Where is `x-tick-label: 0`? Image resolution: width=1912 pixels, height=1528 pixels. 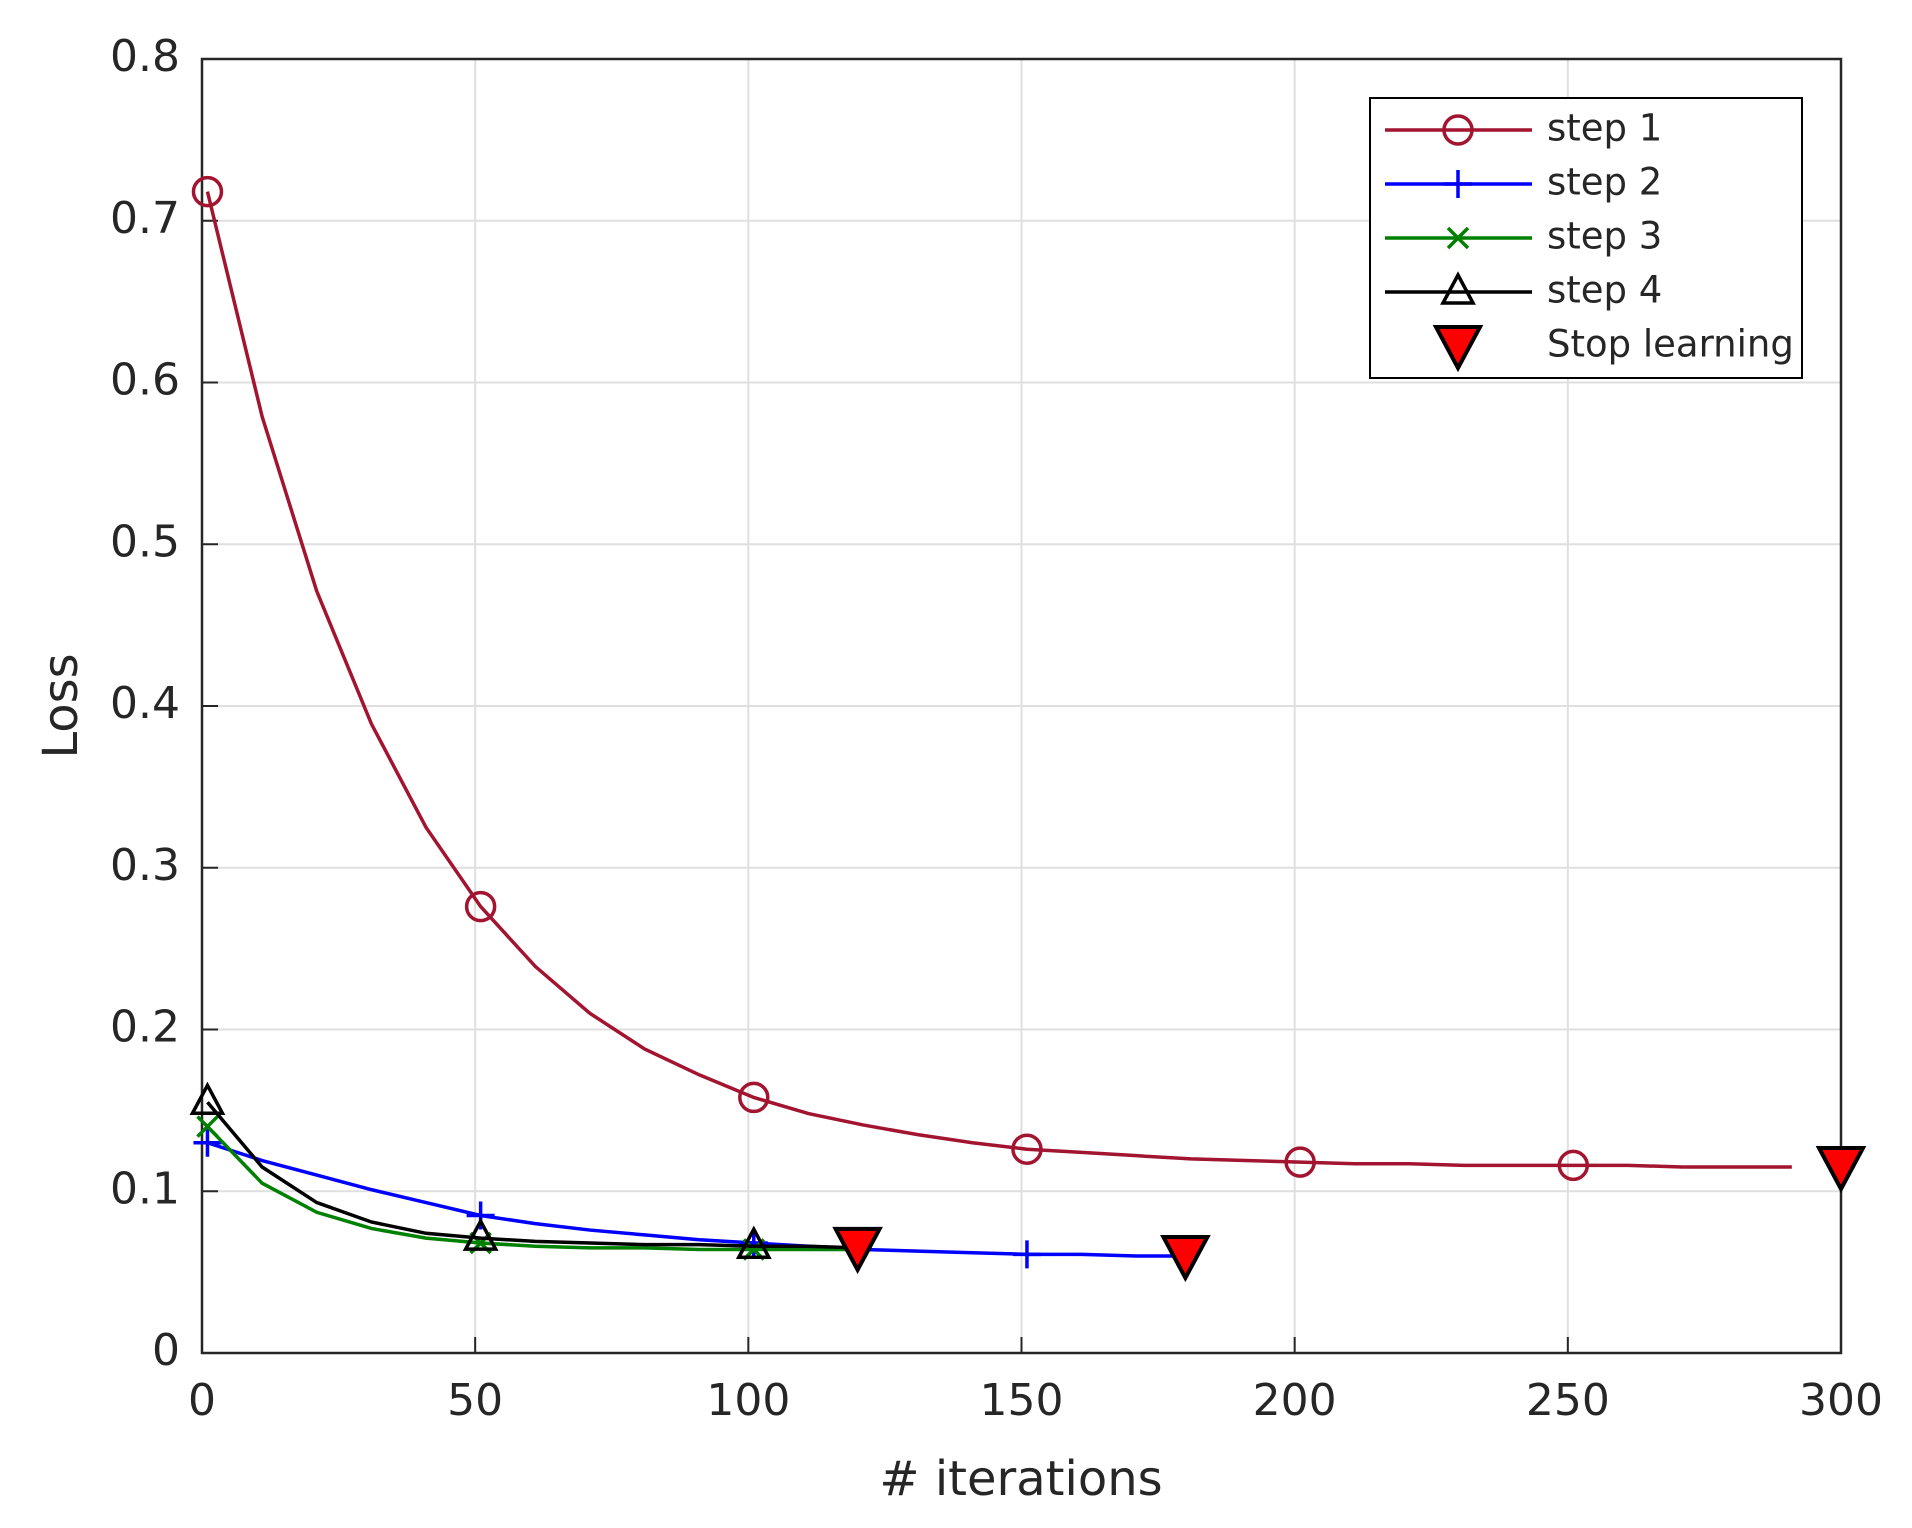 x-tick-label: 0 is located at coordinates (202, 1400).